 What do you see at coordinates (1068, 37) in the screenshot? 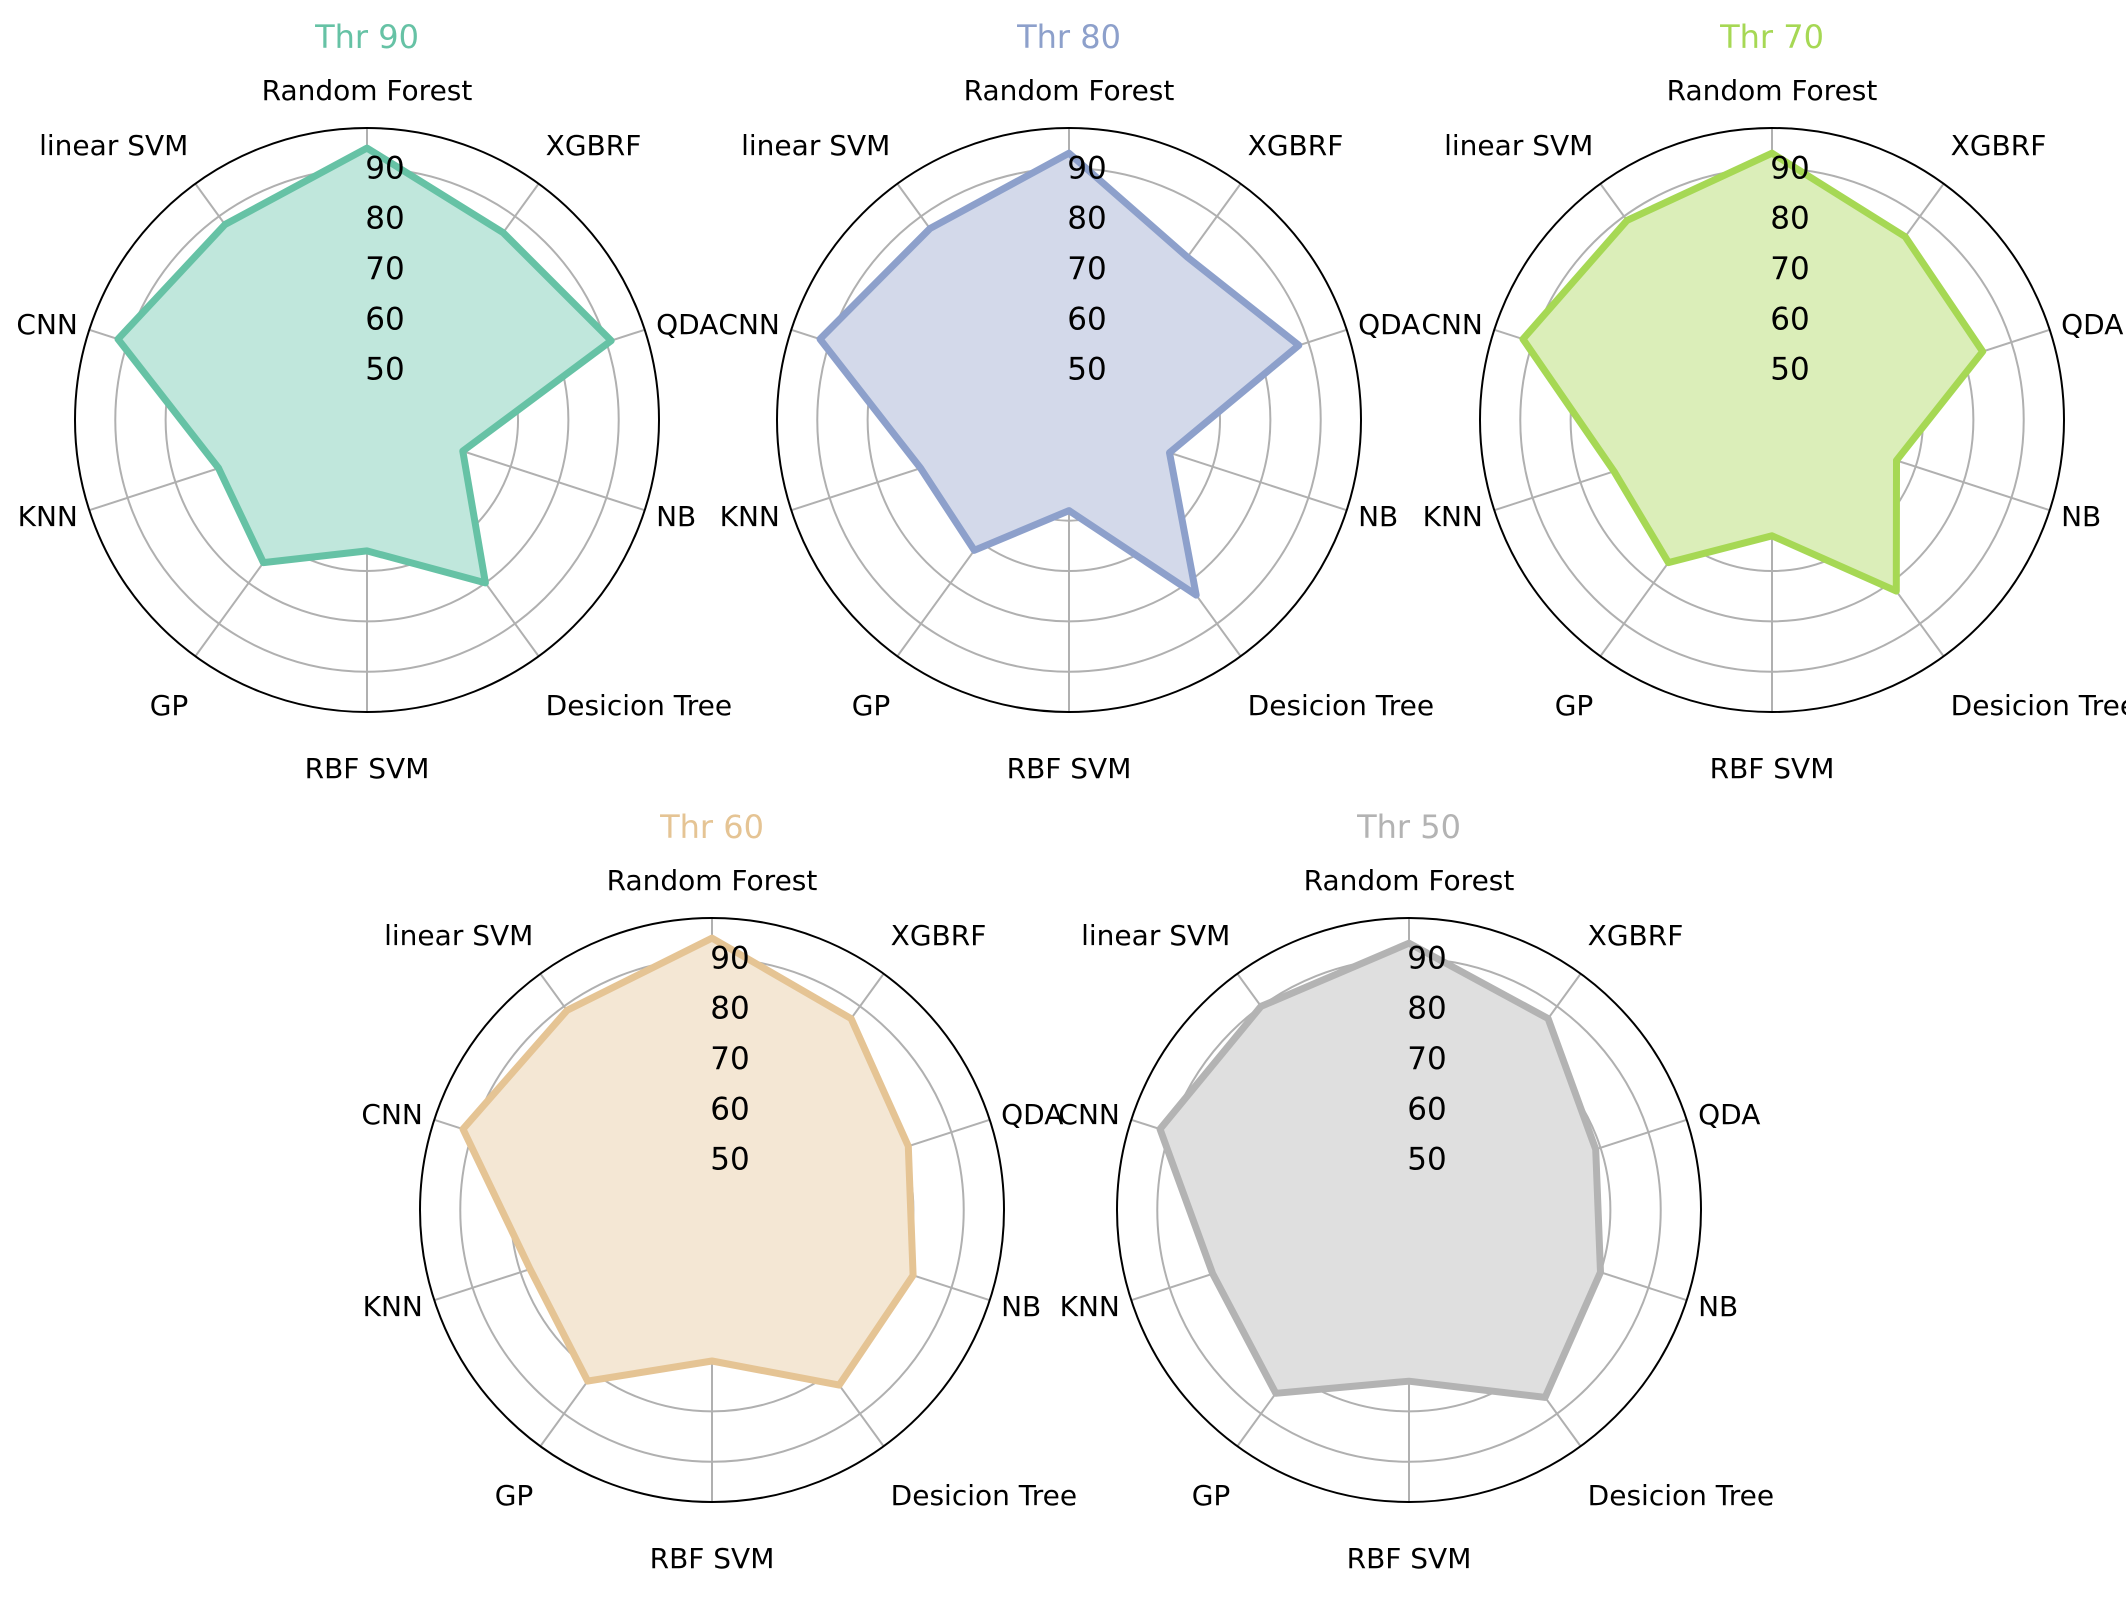
I see `chart-title: Thr 80` at bounding box center [1068, 37].